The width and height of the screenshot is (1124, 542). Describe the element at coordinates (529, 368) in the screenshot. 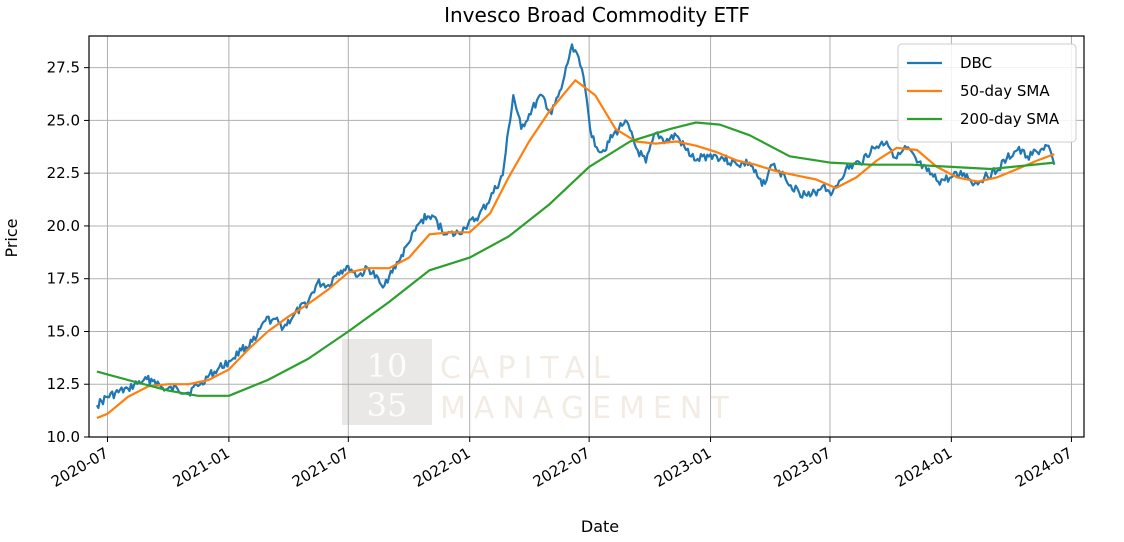

I see `watermark-word-top: CAPITAL` at that location.